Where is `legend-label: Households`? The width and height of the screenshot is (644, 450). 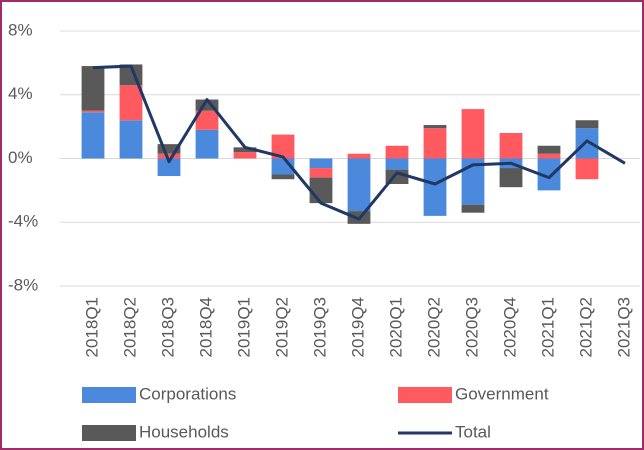
legend-label: Households is located at coordinates (184, 431).